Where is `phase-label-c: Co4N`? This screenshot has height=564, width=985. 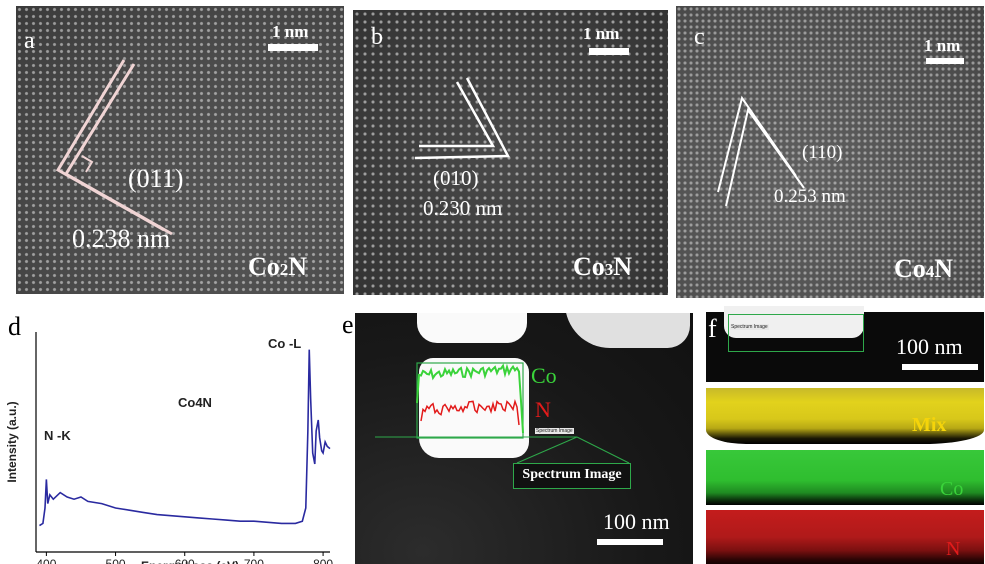
phase-label-c: Co4N is located at coordinates (924, 268).